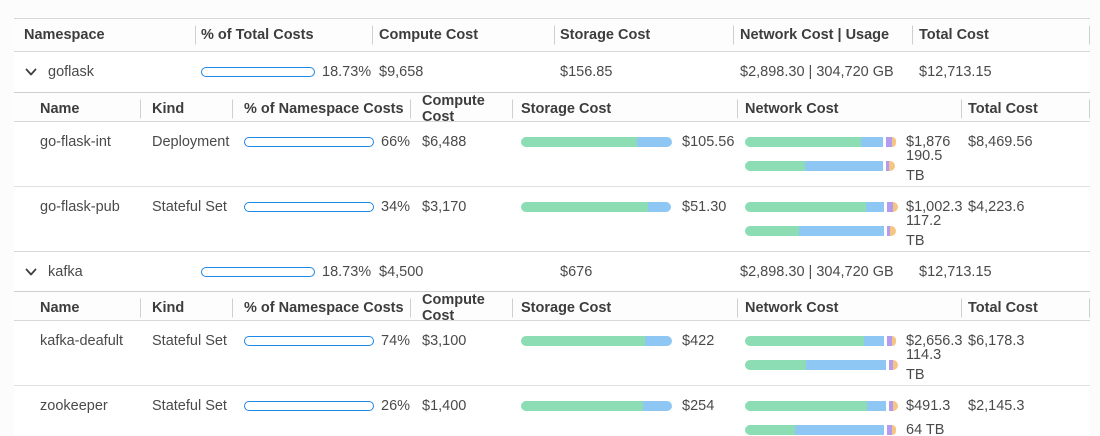  I want to click on network-cost-value: $2,656.3, so click(934, 341).